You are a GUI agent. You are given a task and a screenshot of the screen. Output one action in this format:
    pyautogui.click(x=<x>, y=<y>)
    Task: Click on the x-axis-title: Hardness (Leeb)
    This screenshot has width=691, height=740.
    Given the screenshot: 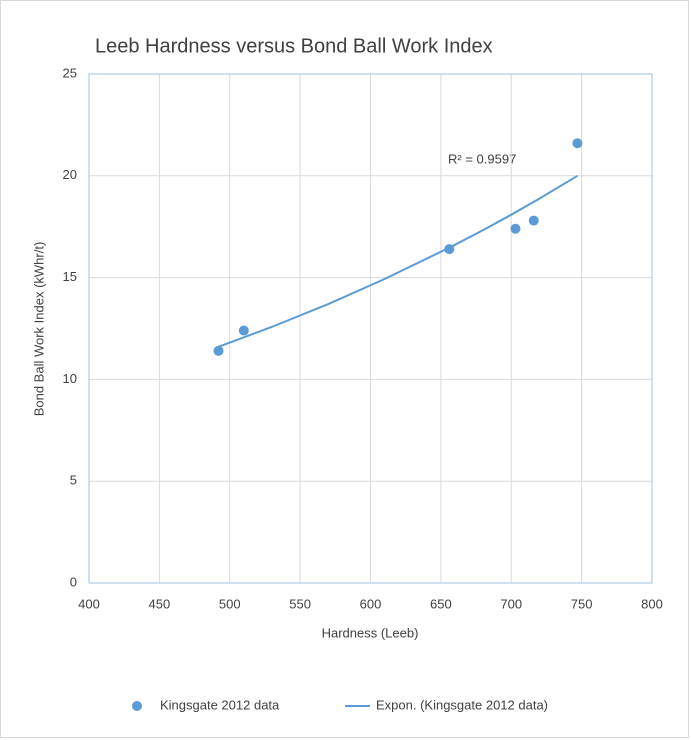 What is the action you would take?
    pyautogui.click(x=370, y=632)
    